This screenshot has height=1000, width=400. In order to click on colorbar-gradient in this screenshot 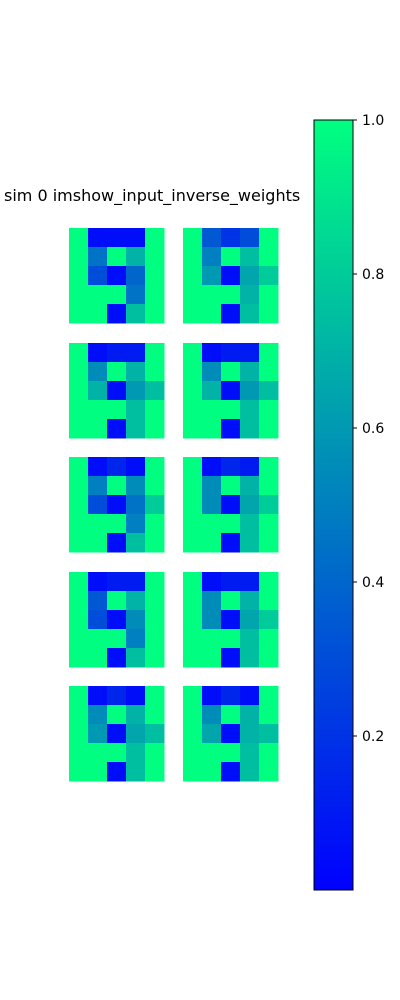, I will do `click(333, 505)`.